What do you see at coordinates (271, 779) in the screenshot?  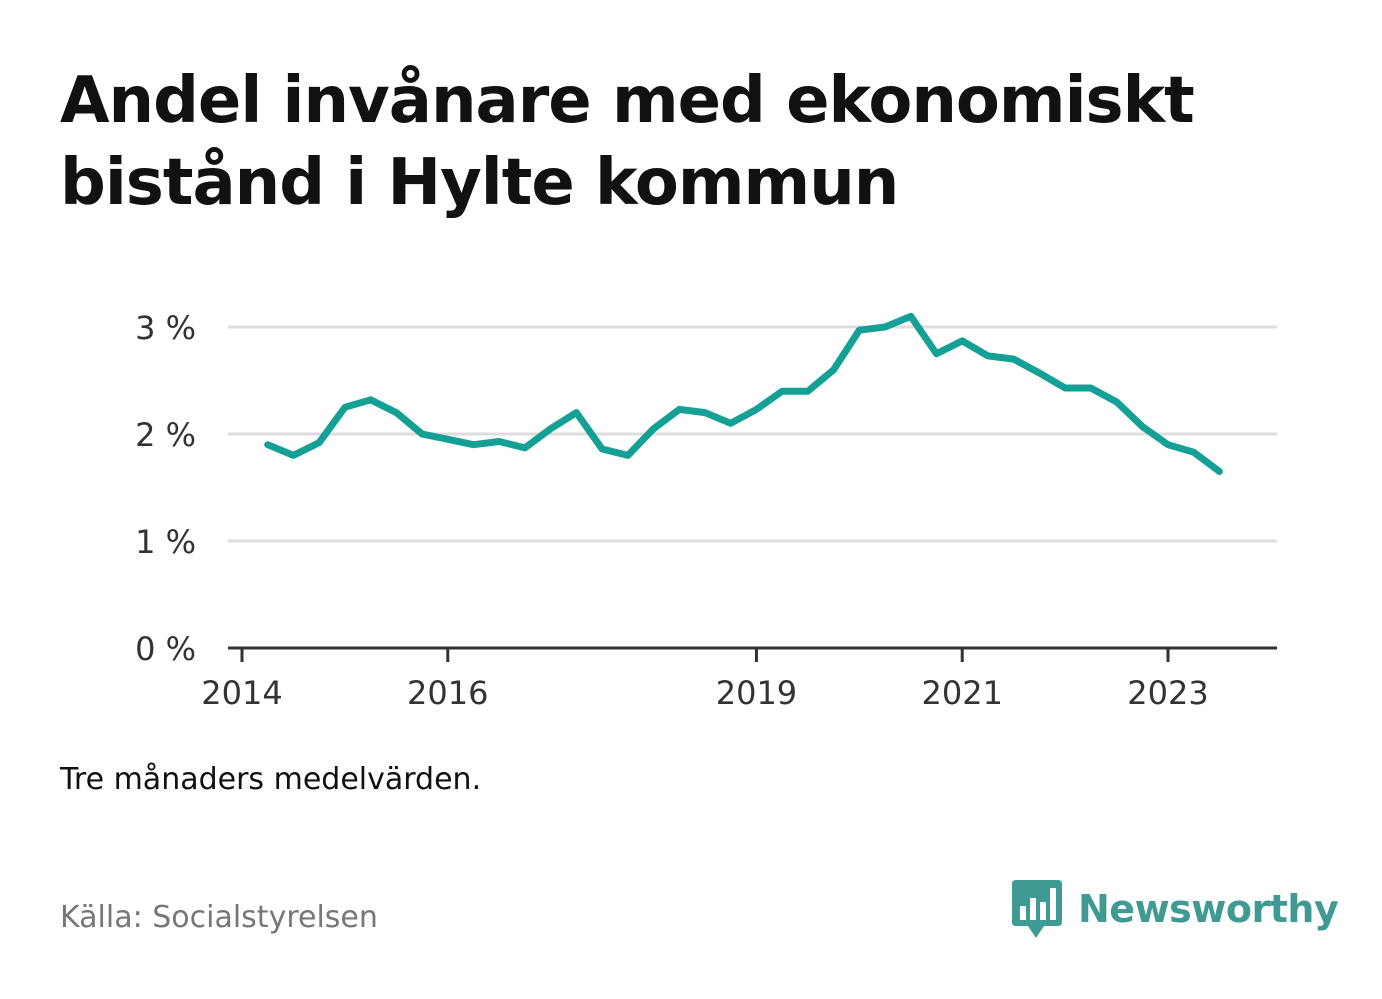 I see `chart-note: Tre månaders medelvärden.` at bounding box center [271, 779].